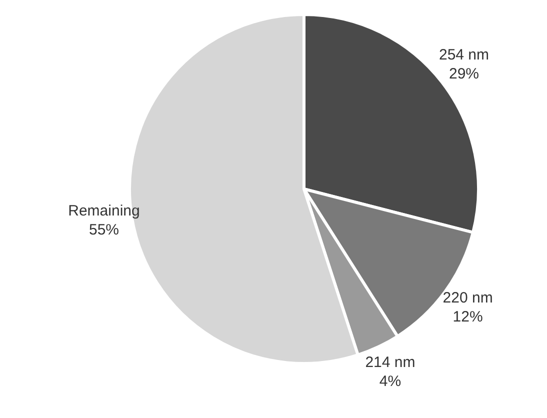 The image size is (547, 418). What do you see at coordinates (104, 229) in the screenshot?
I see `data-label: 55%` at bounding box center [104, 229].